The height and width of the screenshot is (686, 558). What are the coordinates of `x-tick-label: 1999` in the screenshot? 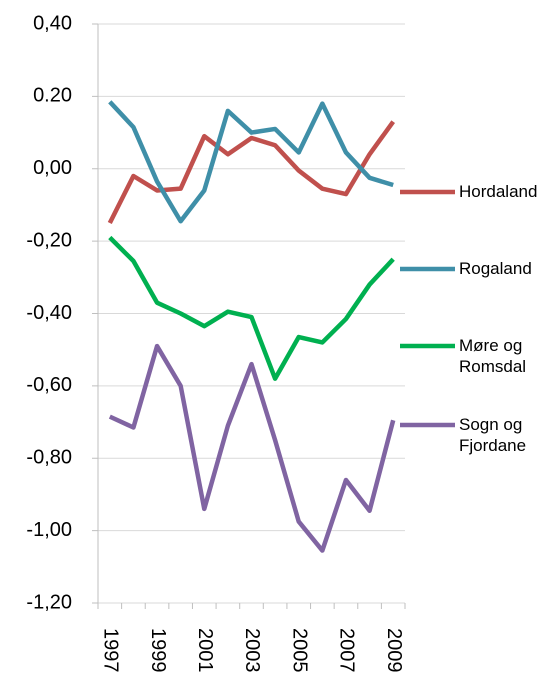 It's located at (158, 650).